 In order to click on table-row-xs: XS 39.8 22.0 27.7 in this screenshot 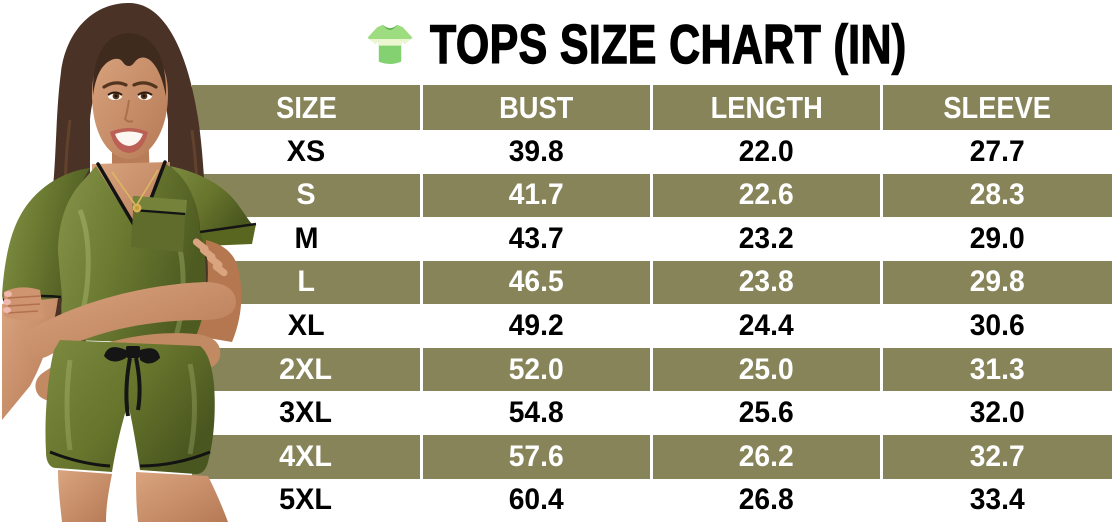, I will do `click(652, 152)`.